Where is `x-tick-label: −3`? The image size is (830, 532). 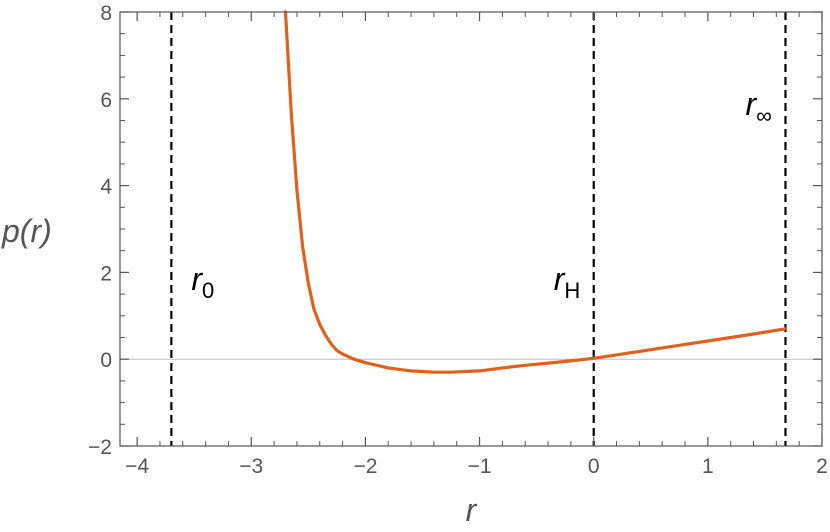
x-tick-label: −3 is located at coordinates (251, 466).